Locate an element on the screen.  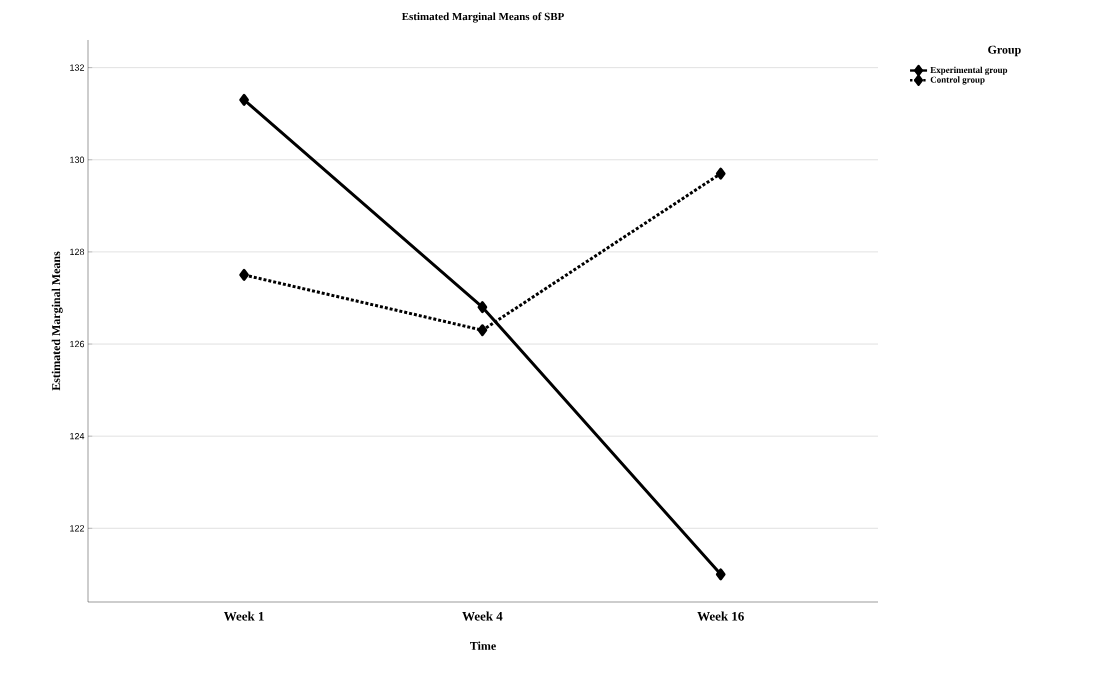
x-axis-title: Time is located at coordinates (483, 645).